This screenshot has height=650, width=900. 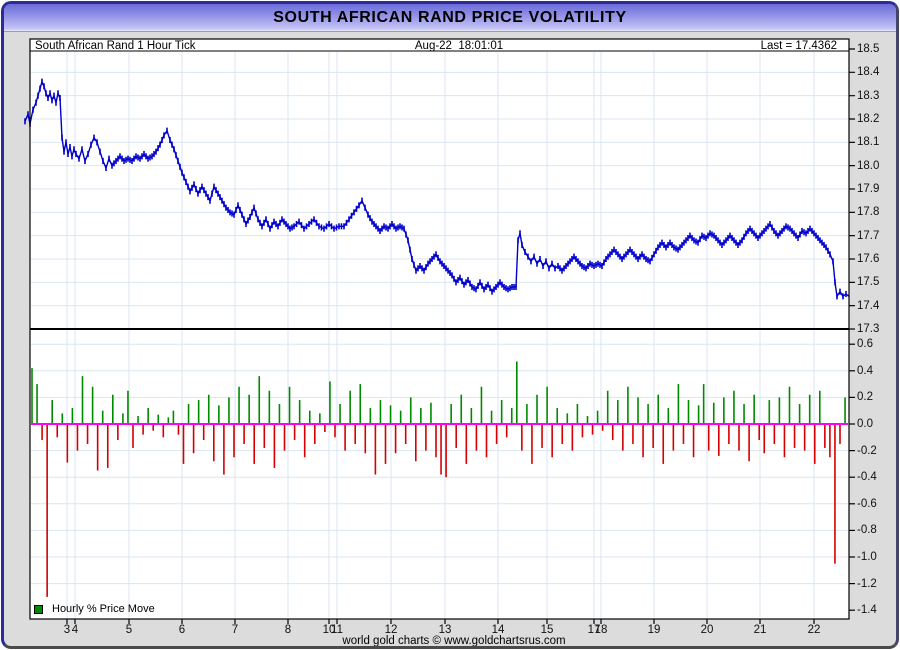 I want to click on price-y-tick-label: 17.4, so click(x=868, y=305).